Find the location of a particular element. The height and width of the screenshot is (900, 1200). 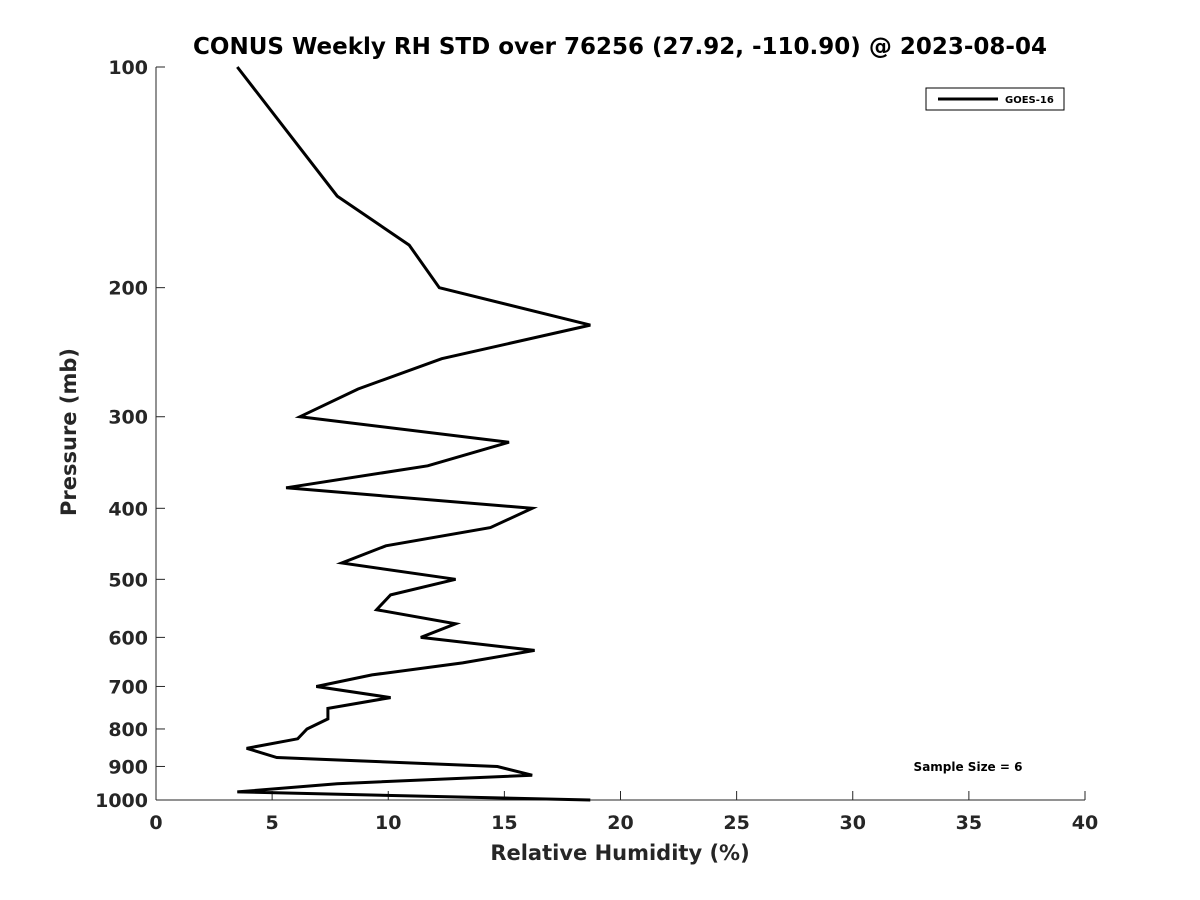

legend-label-goes-16: GOES-16 is located at coordinates (1029, 100).